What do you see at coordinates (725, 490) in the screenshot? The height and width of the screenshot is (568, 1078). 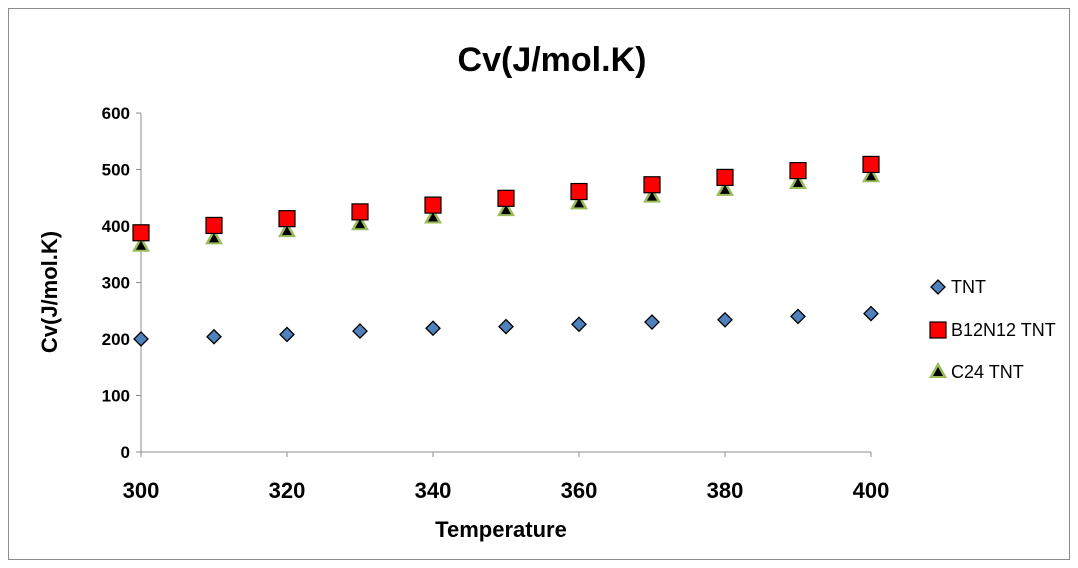 I see `x-tick-label: 380` at bounding box center [725, 490].